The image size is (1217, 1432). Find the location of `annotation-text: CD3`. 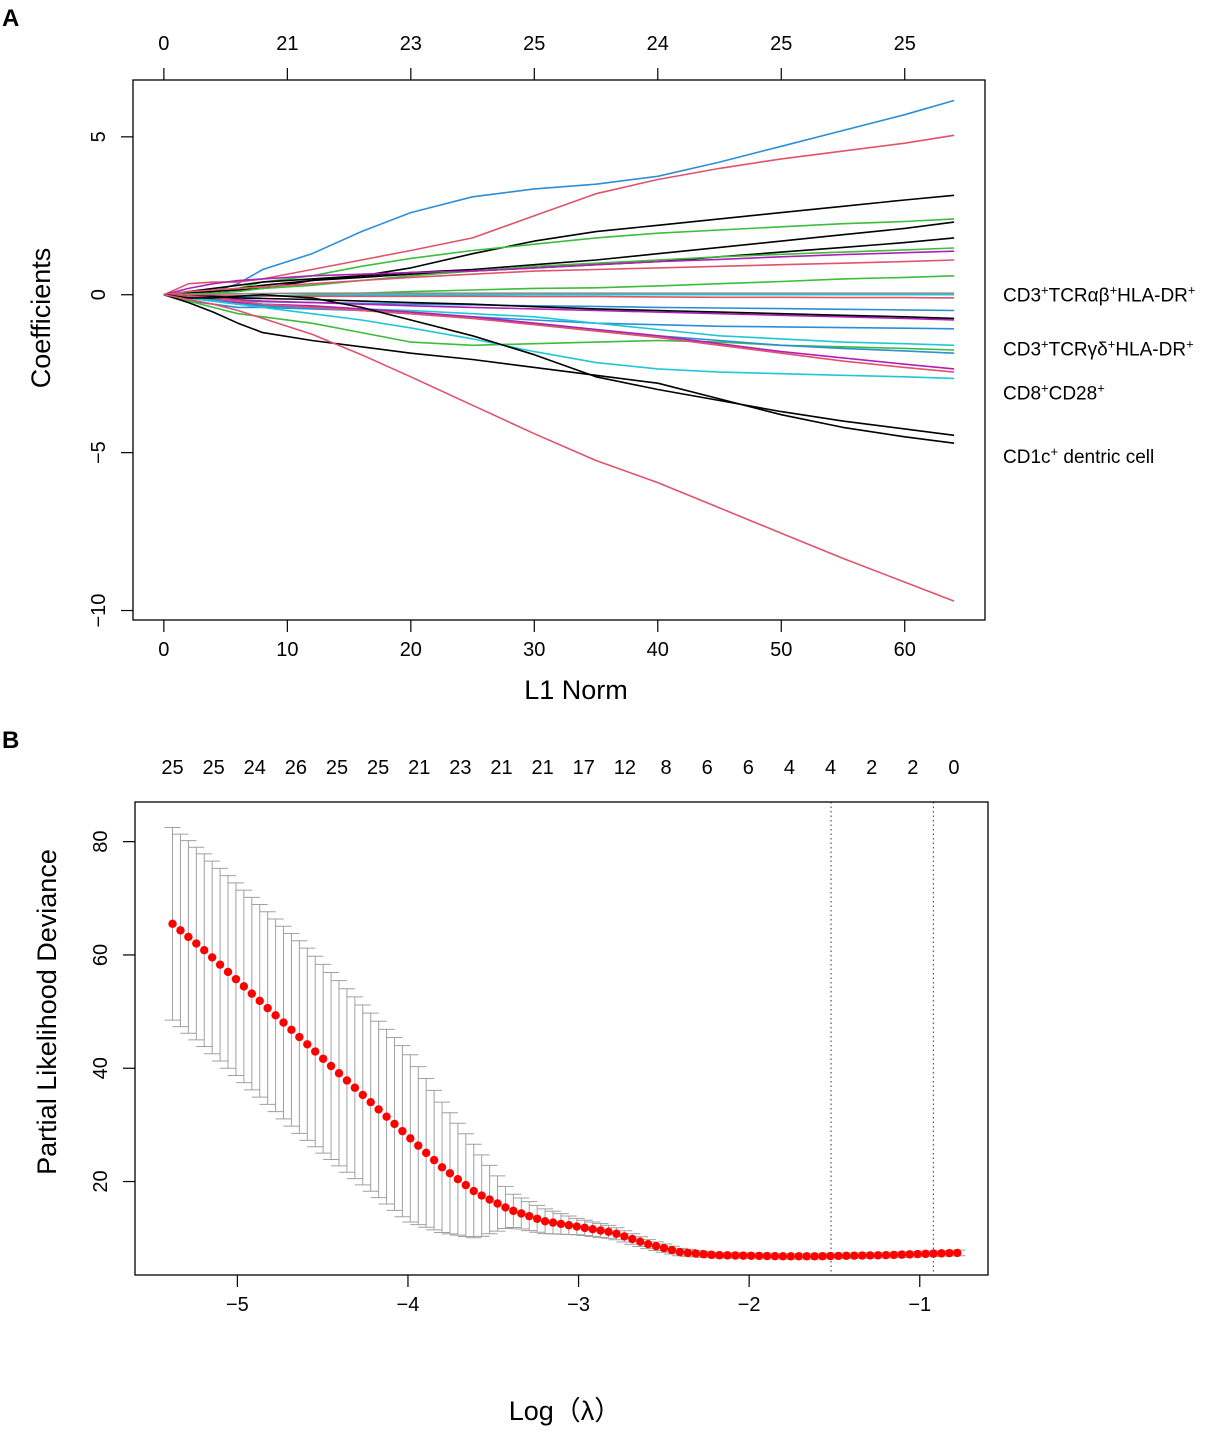

annotation-text: CD3 is located at coordinates (1022, 349).